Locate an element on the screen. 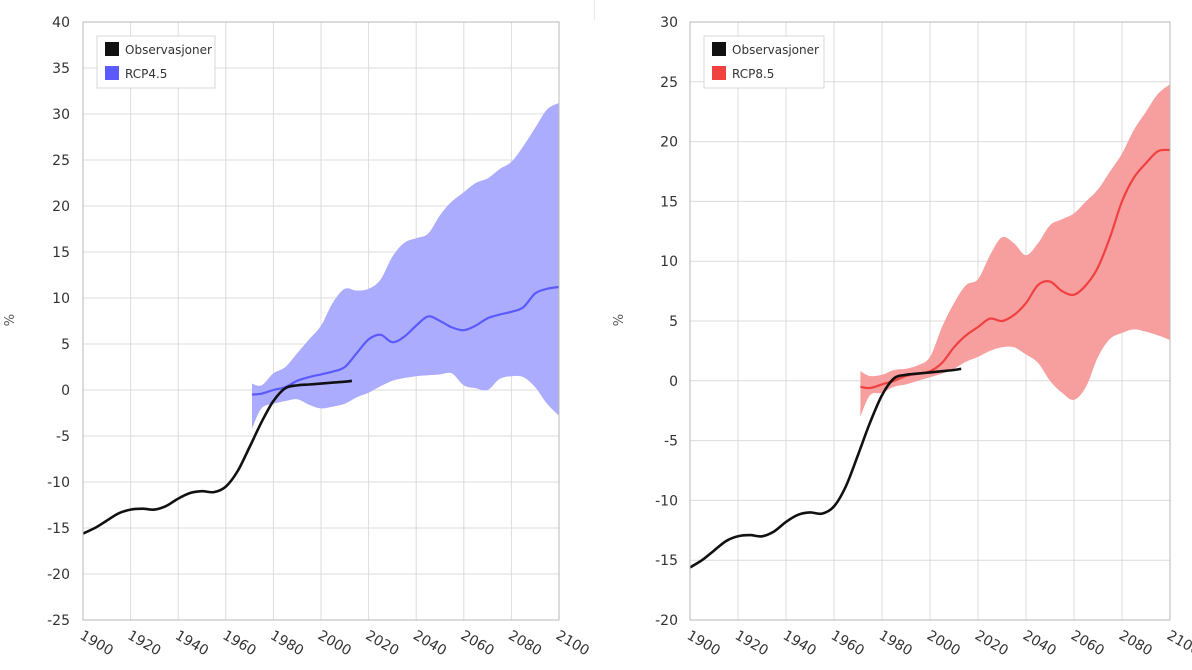 This screenshot has height=670, width=1192. legend-swatch-rcp45 is located at coordinates (112, 73).